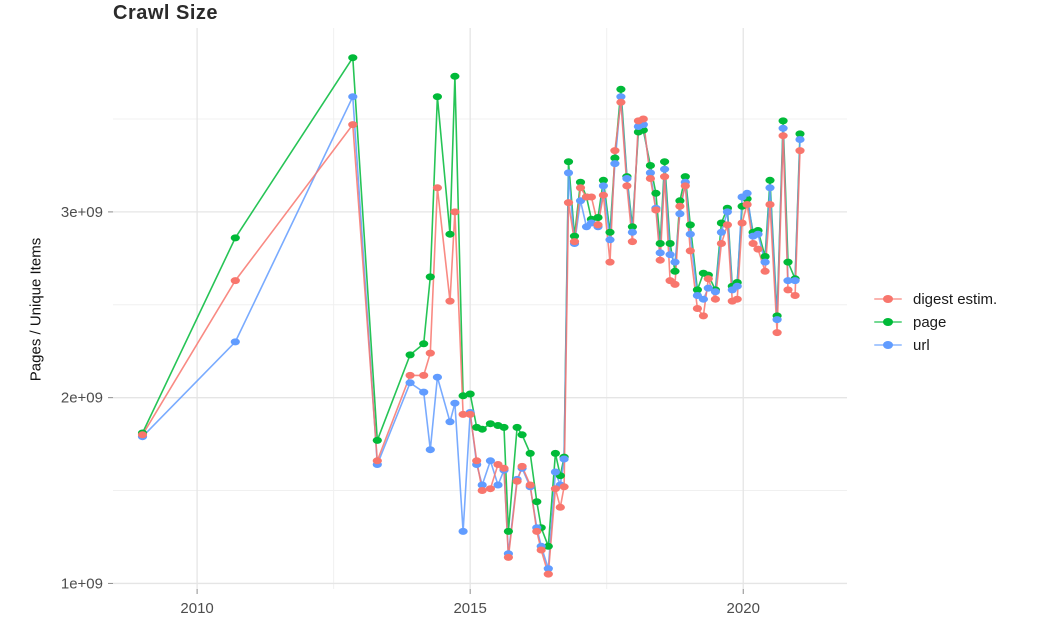 Image resolution: width=1059 pixels, height=639 pixels. I want to click on legend-item-digest-estim: digest estim., so click(935, 299).